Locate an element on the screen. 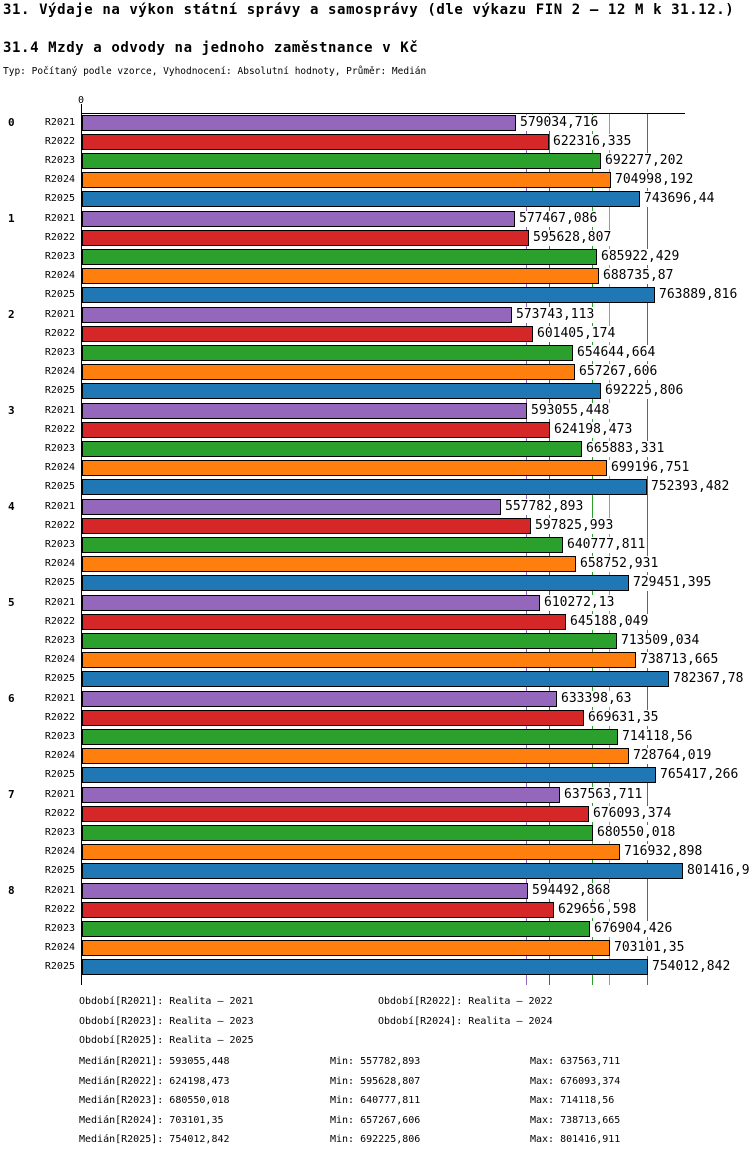 The image size is (750, 1158). stat-min-r2024: Min: 657267,606 is located at coordinates (375, 1120).